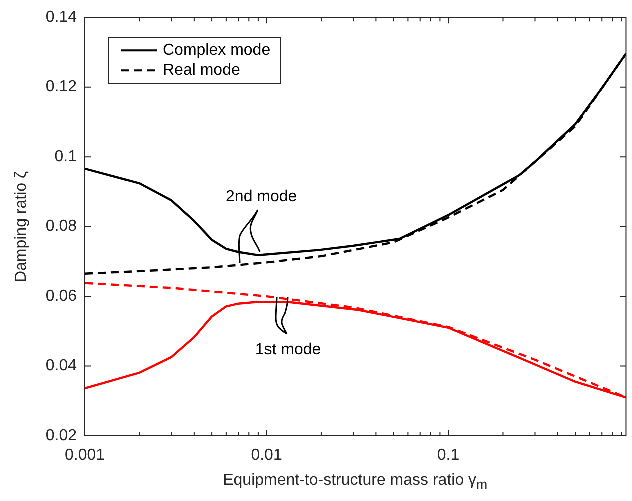 Image resolution: width=632 pixels, height=501 pixels. Describe the element at coordinates (448, 455) in the screenshot. I see `x-tick-label: 0.1` at that location.